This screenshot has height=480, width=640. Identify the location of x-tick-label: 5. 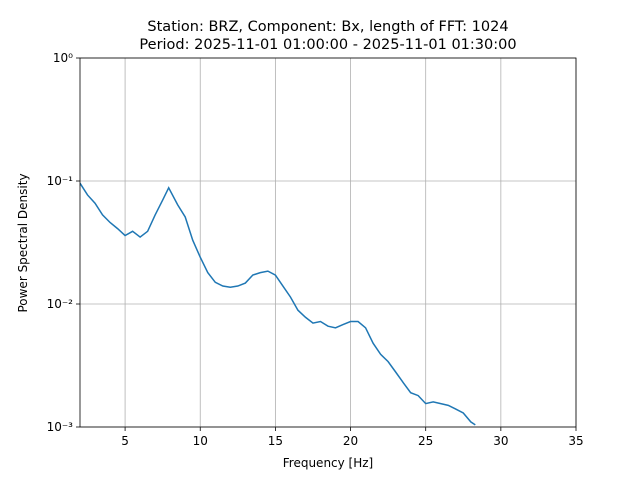
(125, 441).